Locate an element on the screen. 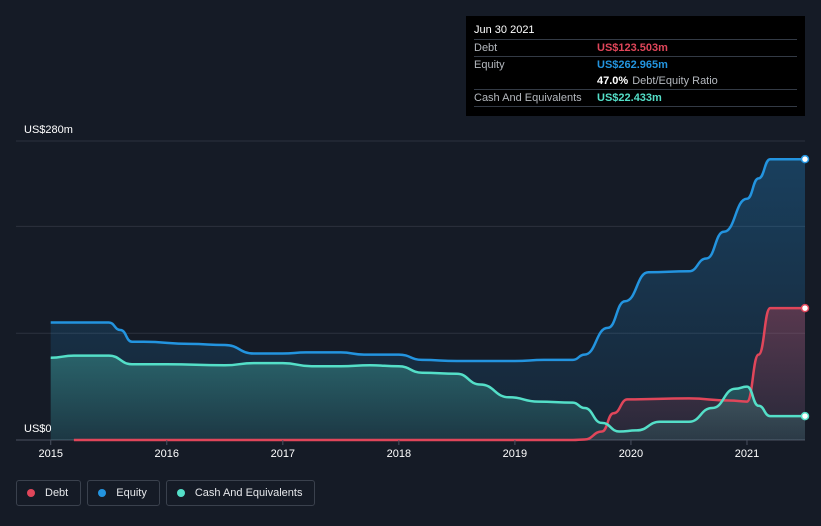  tooltip-ratio-value: 47.0% is located at coordinates (613, 81).